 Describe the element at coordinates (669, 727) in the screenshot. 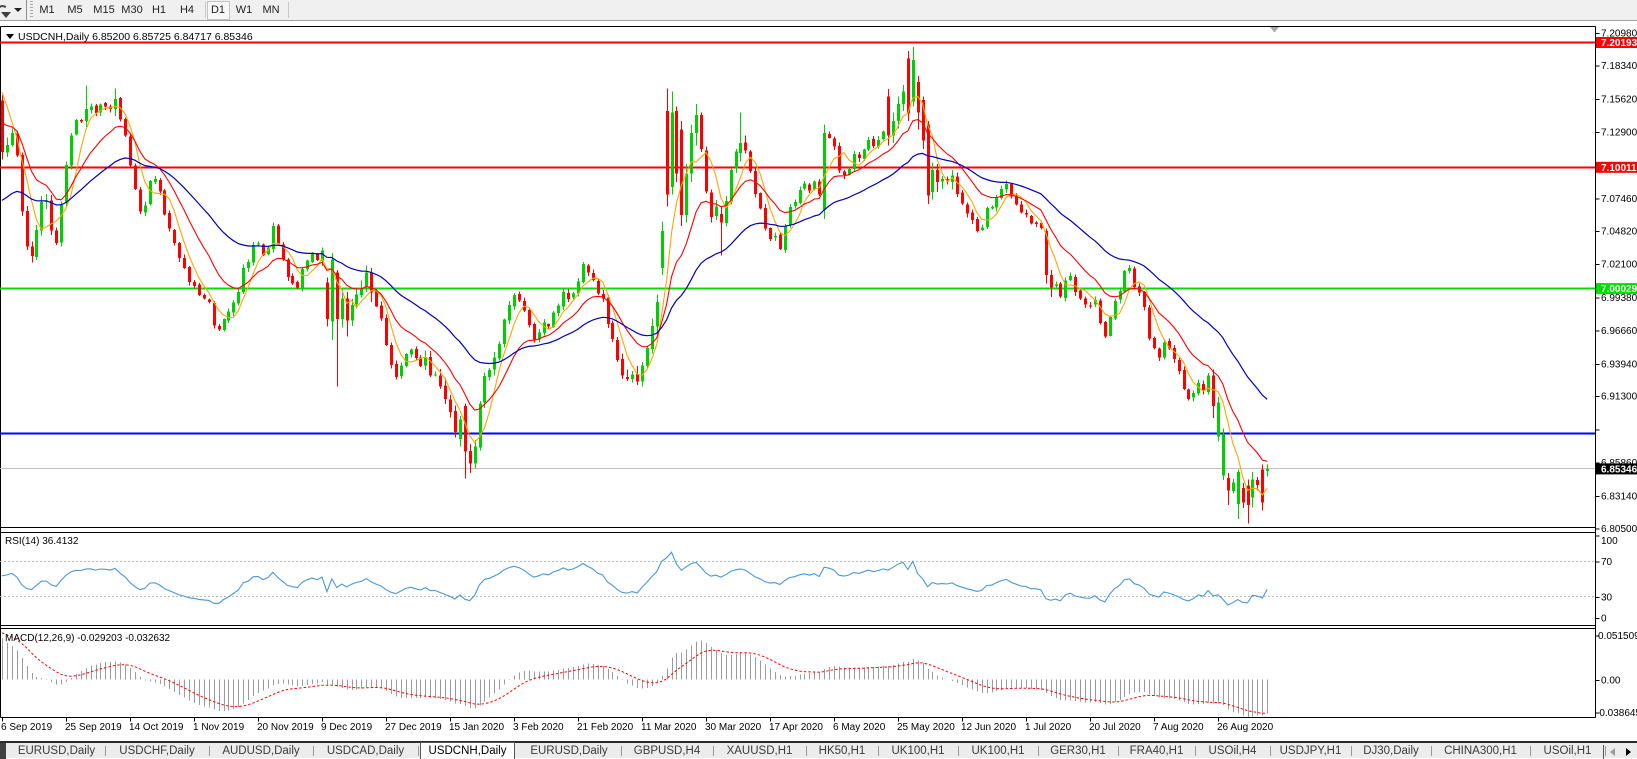

I see `svg-text: 11 Mar 2020` at that location.